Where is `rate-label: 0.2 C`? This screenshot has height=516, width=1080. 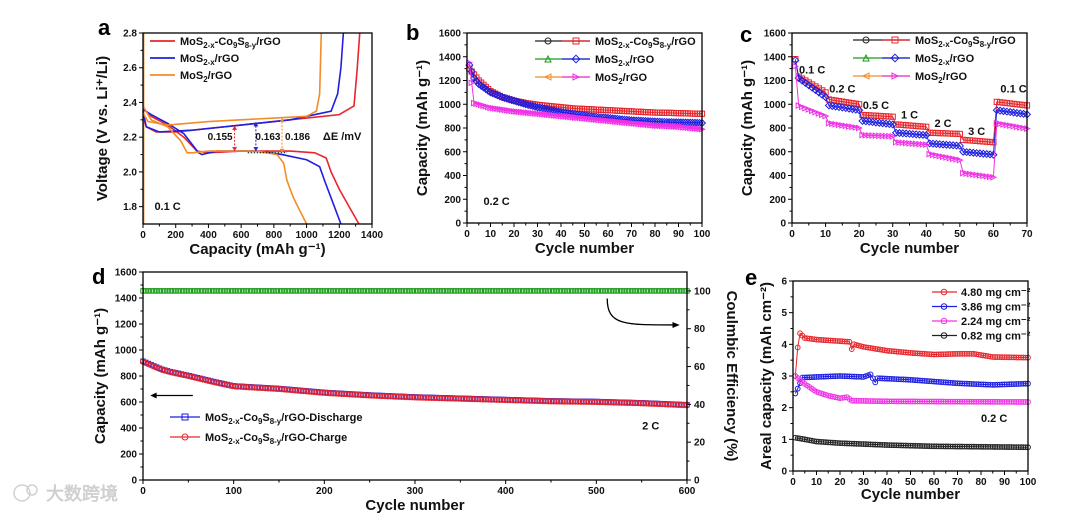
rate-label: 0.2 C is located at coordinates (842, 89).